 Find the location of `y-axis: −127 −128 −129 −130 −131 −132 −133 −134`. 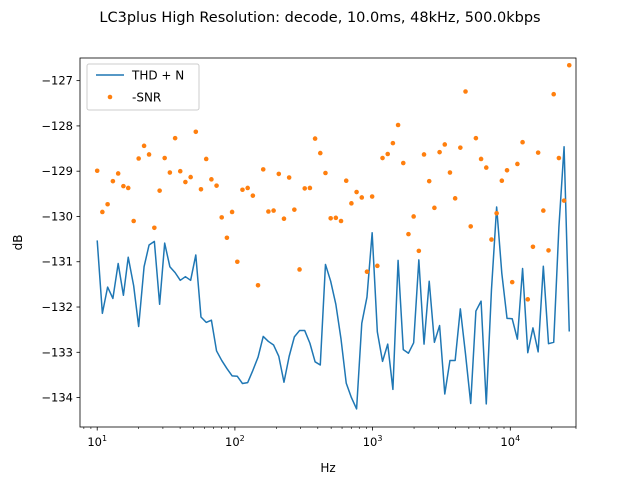

y-axis: −127 −128 −129 −130 −131 −132 −133 −134 is located at coordinates (60, 239).